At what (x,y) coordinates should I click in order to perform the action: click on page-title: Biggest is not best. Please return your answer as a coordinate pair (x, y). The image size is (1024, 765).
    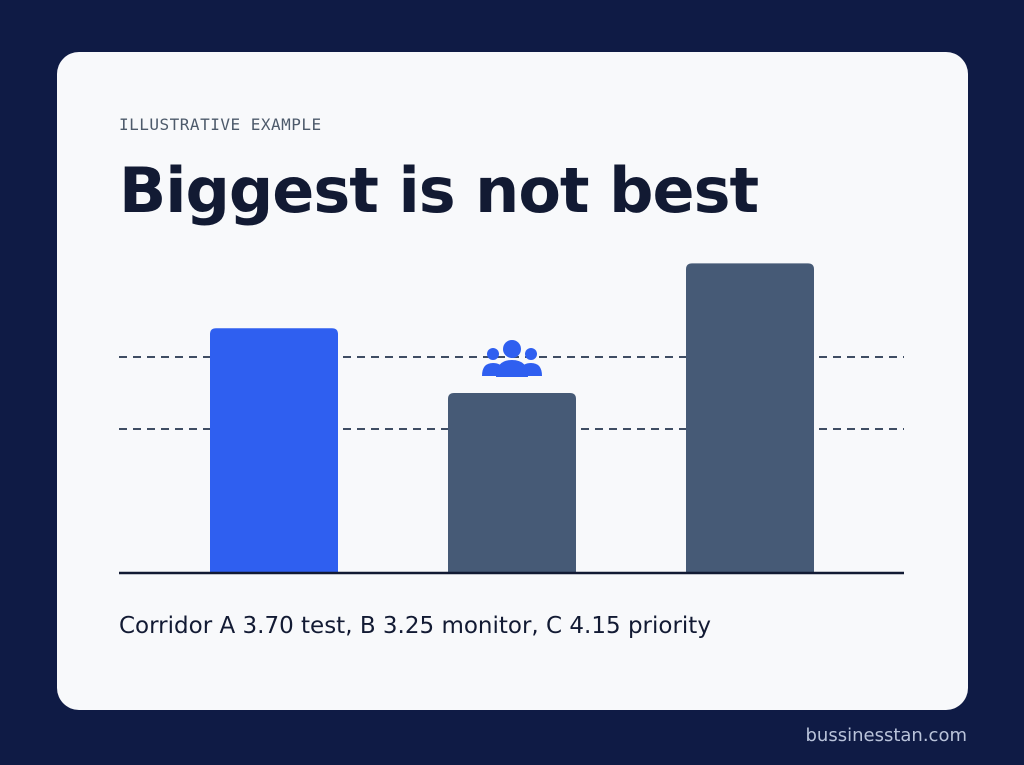
    Looking at the image, I should click on (439, 190).